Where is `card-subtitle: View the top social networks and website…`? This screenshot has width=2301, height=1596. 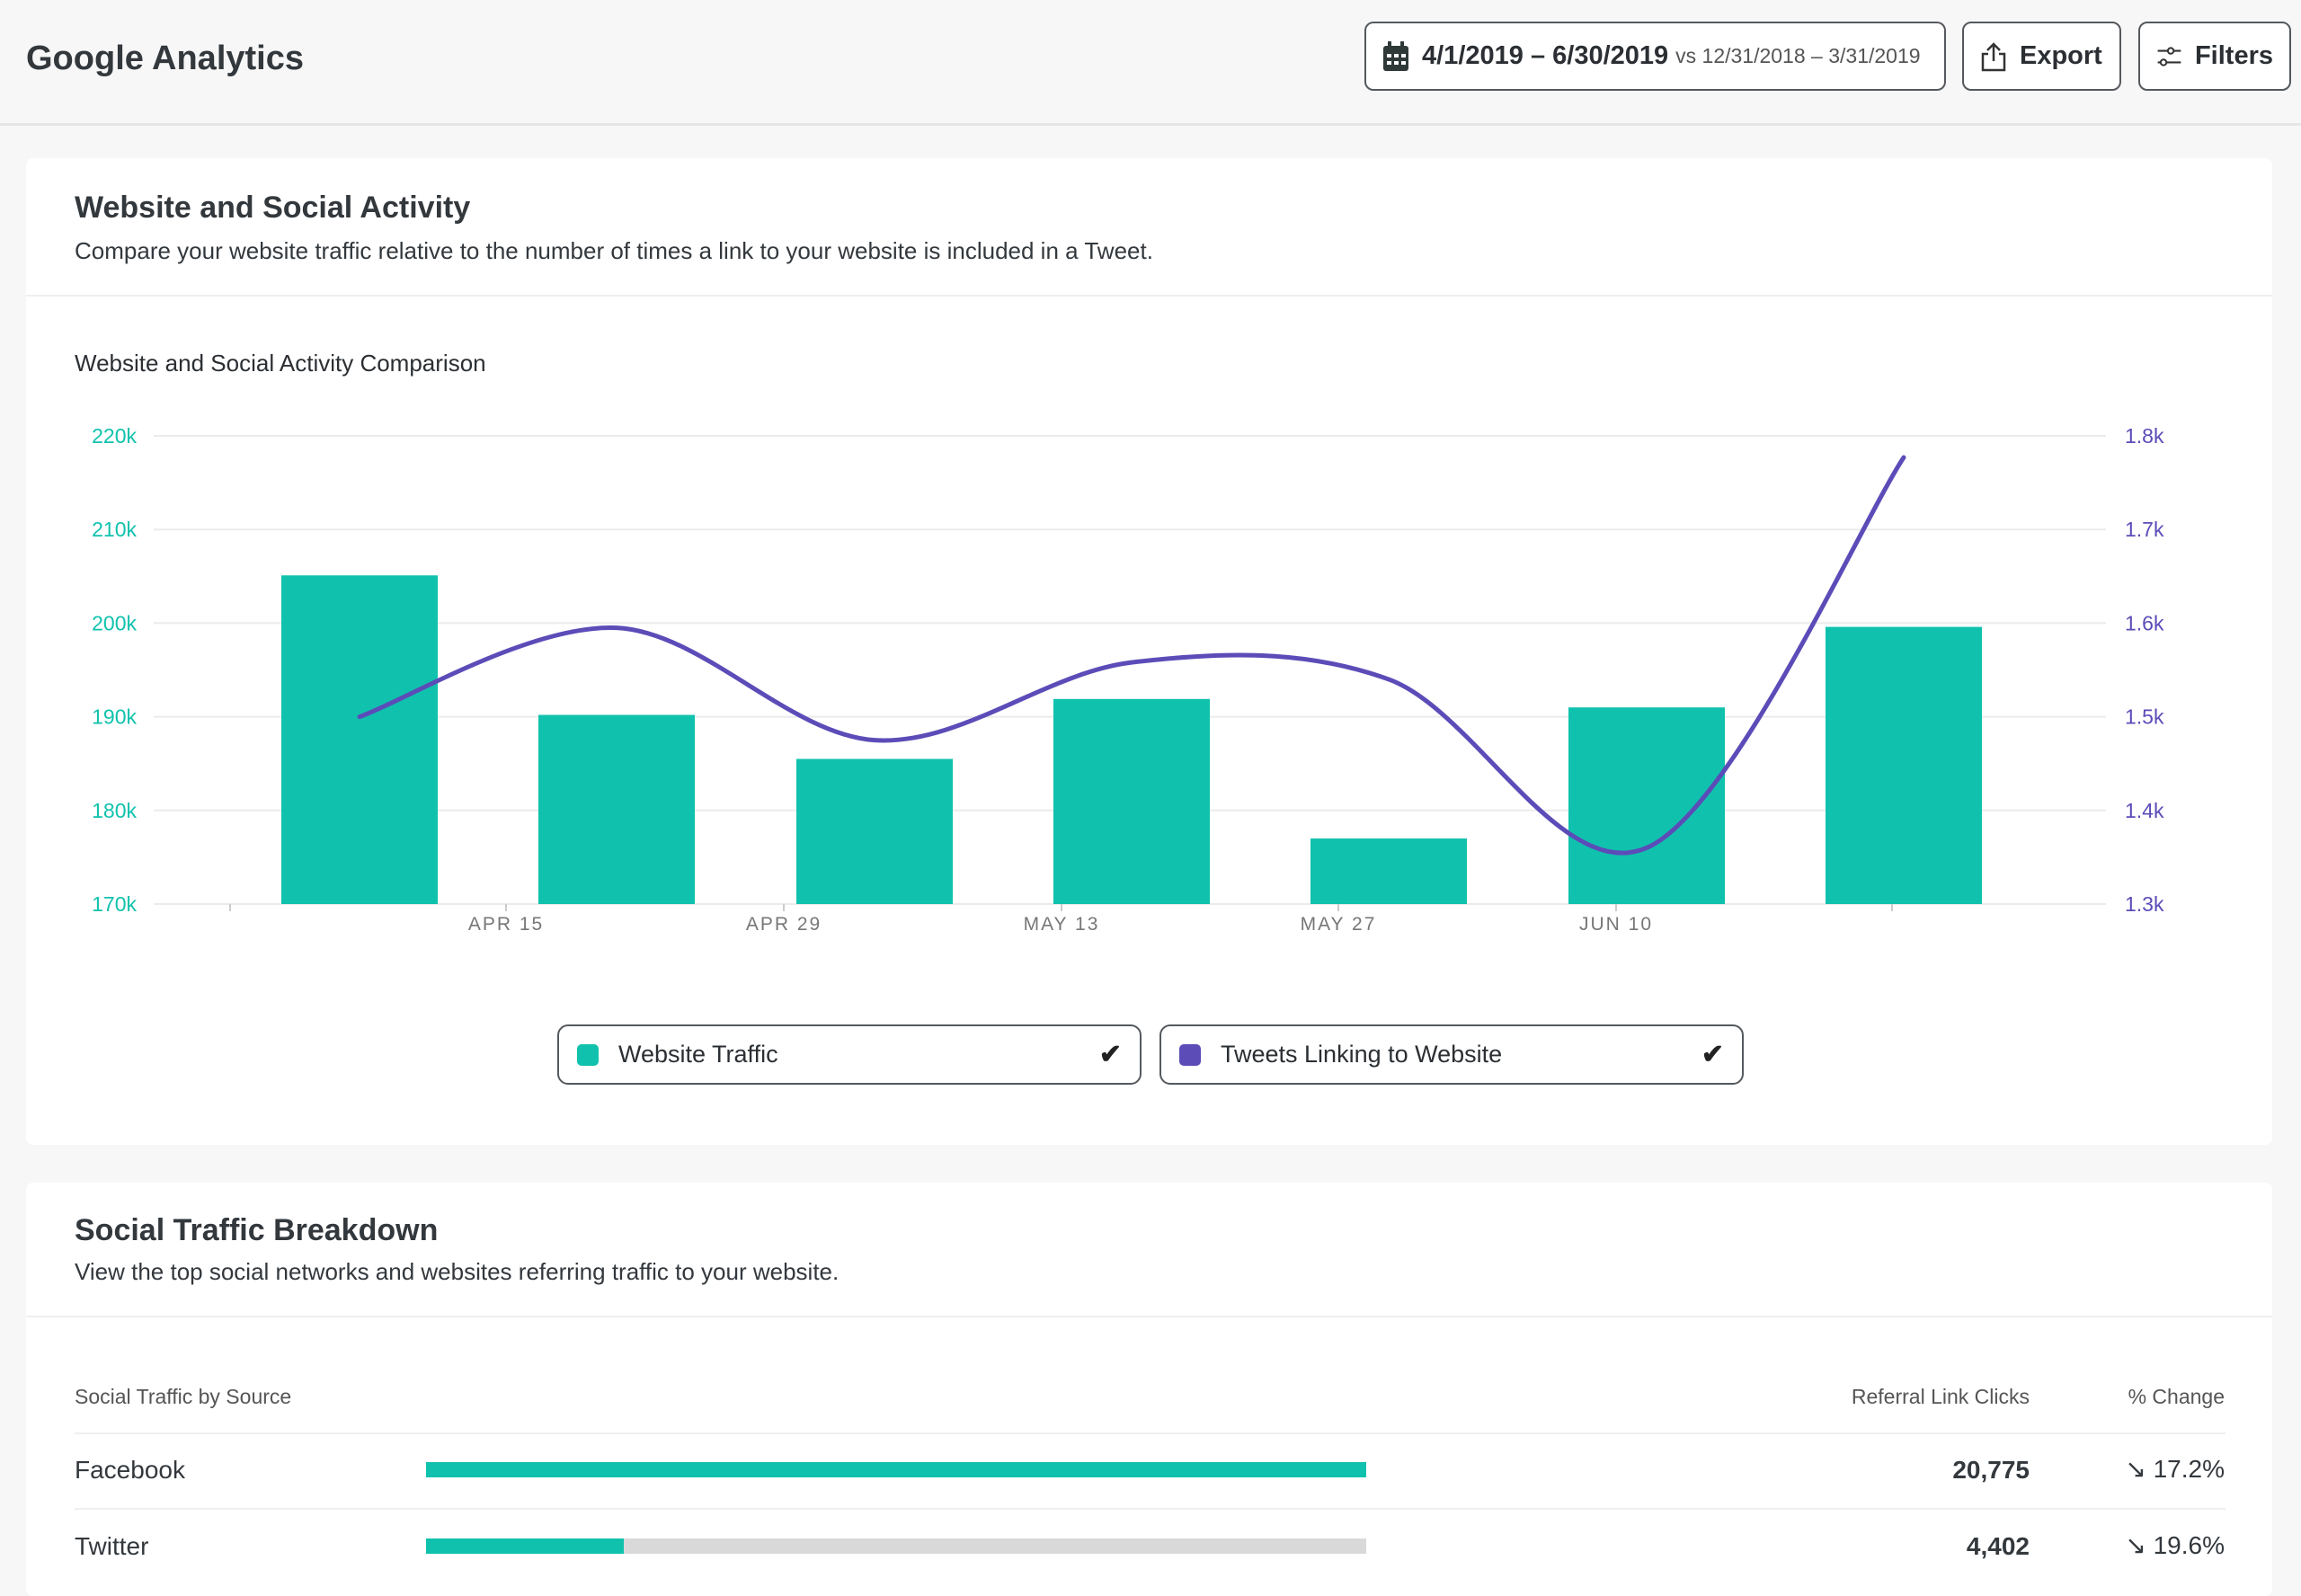 card-subtitle: View the top social networks and website… is located at coordinates (457, 1271).